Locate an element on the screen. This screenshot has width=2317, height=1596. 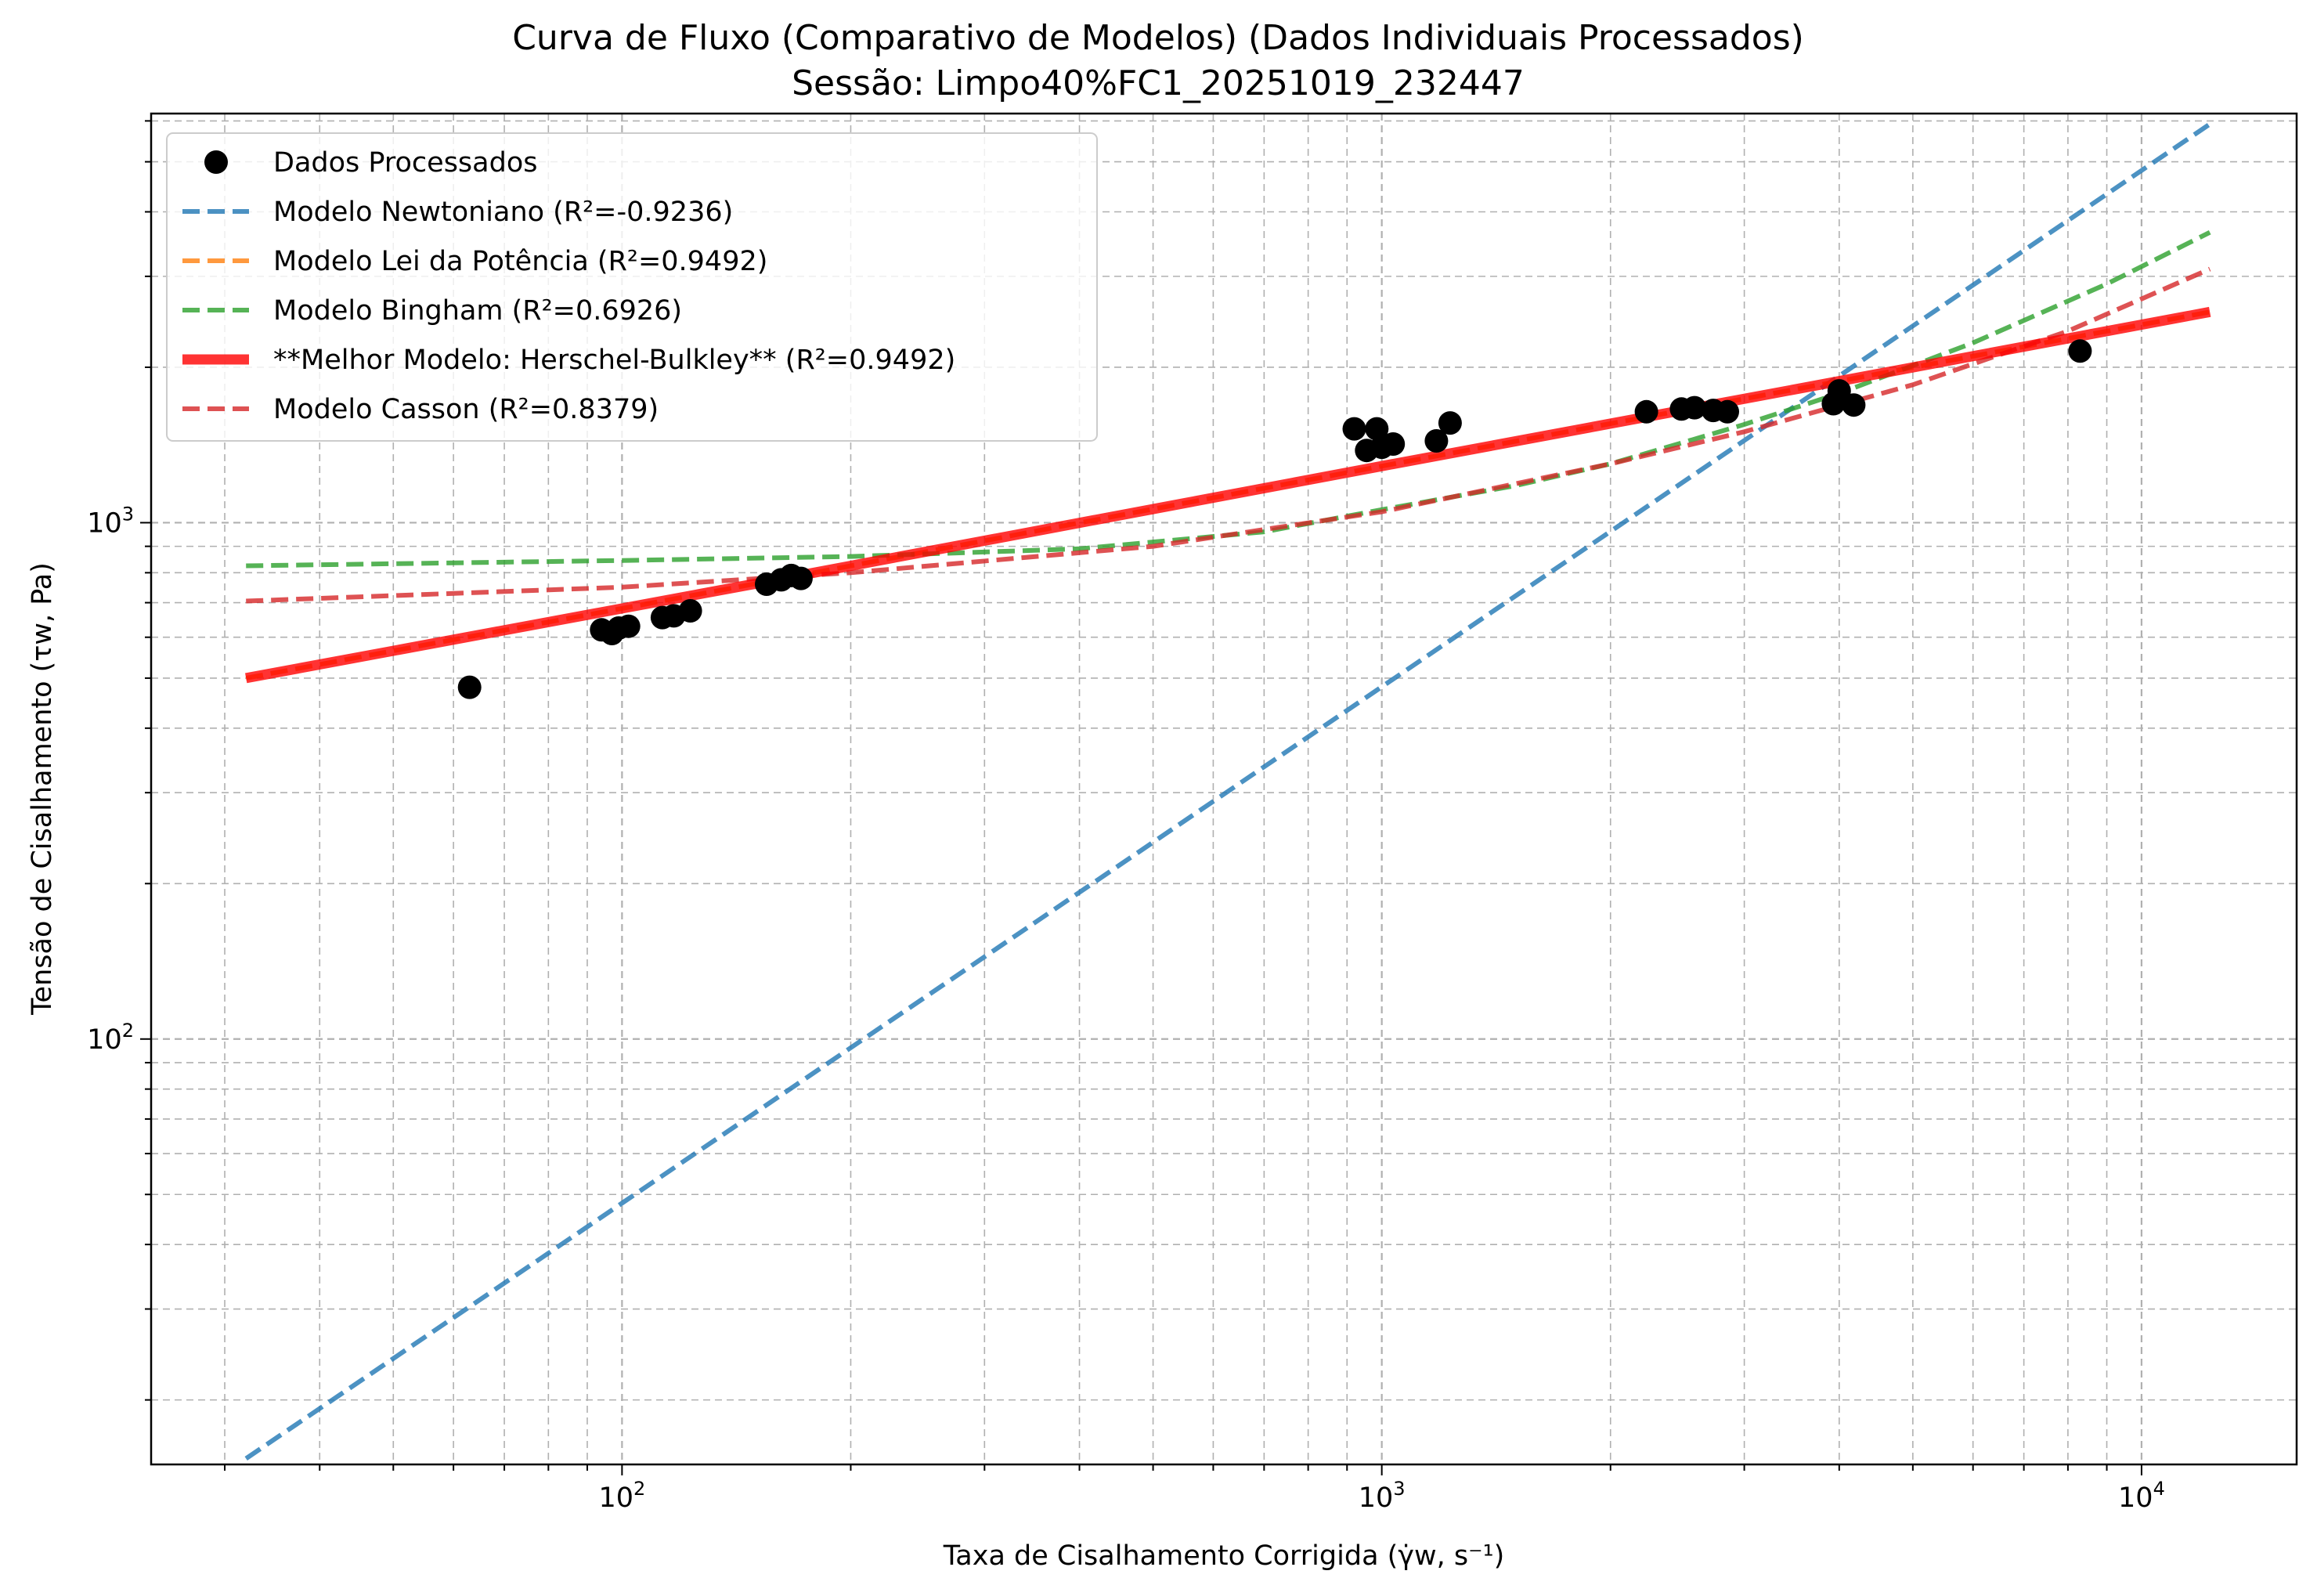
legend-entry: Modelo Casson (R²=0.8379) is located at coordinates (420, 409).